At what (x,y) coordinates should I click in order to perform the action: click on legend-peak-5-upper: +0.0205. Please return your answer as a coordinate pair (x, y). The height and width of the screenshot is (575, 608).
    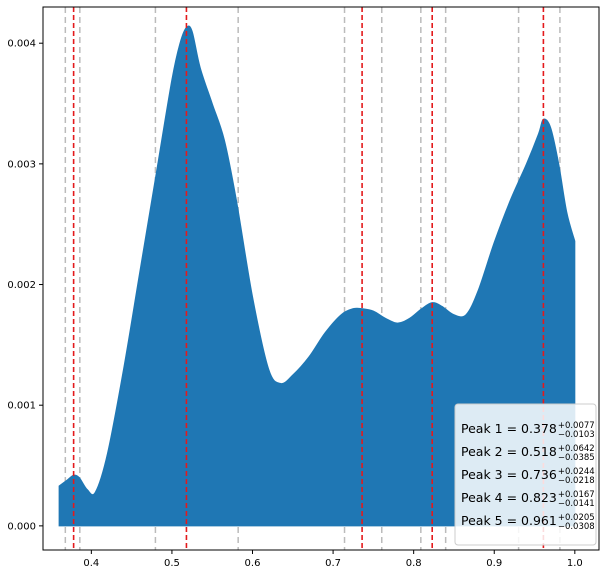
    Looking at the image, I should click on (576, 518).